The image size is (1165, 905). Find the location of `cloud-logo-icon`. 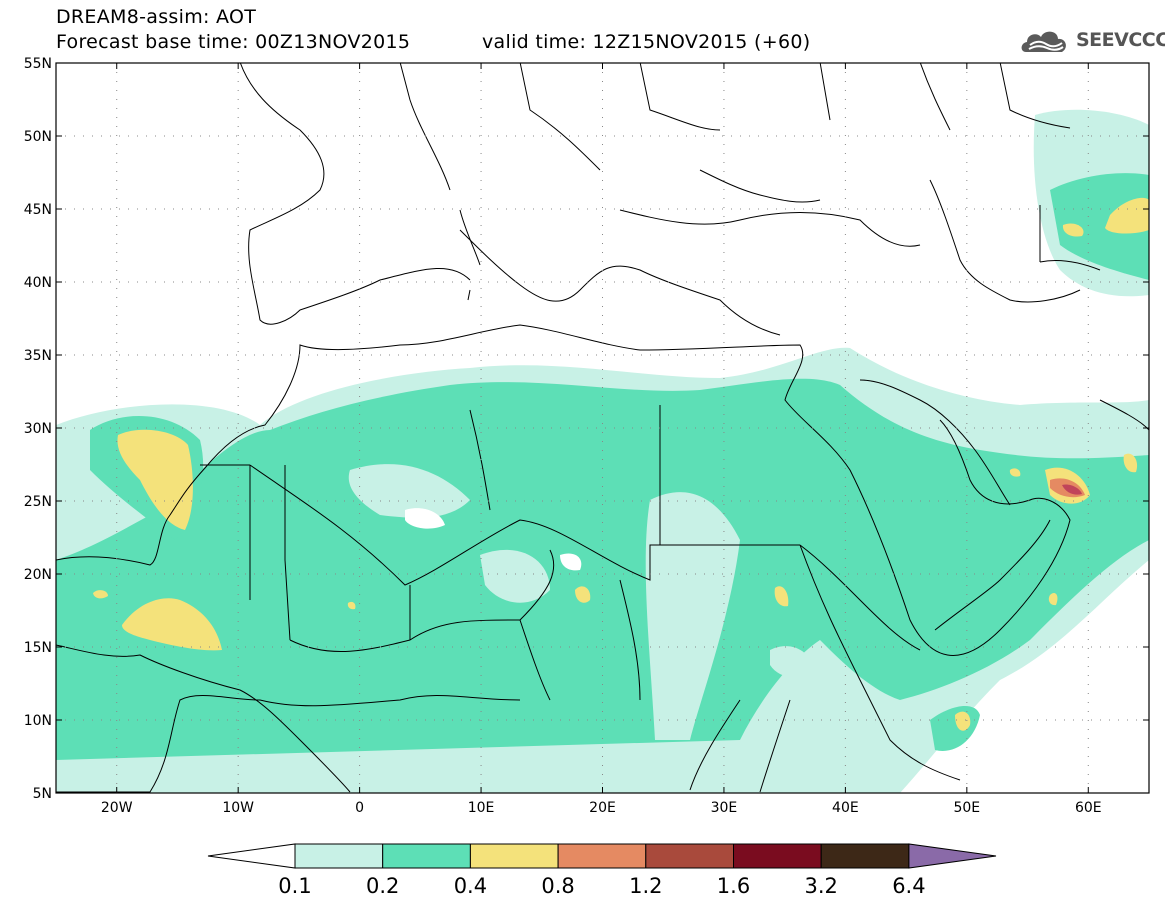

cloud-logo-icon is located at coordinates (1043, 41).